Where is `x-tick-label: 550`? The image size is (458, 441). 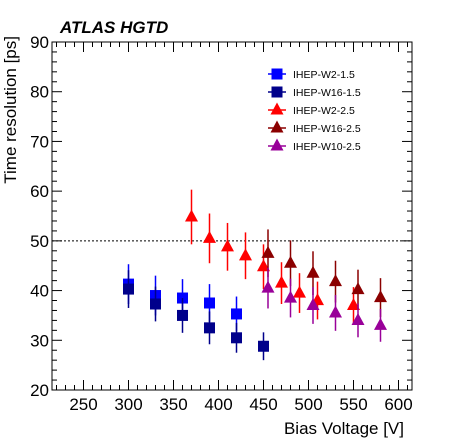
x-tick-label: 550 is located at coordinates (353, 404).